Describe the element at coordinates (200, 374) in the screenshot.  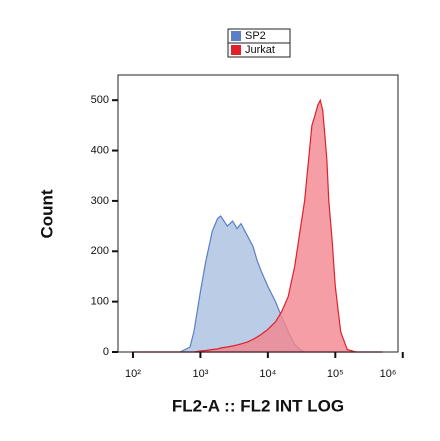
I see `x-tick-label: 10³` at that location.